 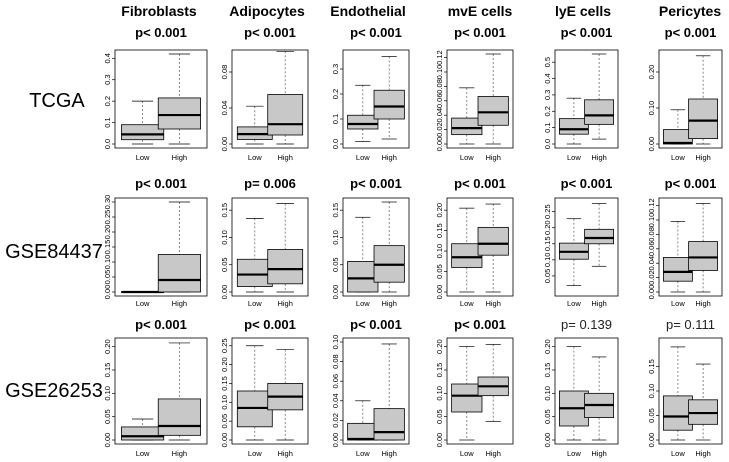 What do you see at coordinates (54, 246) in the screenshot?
I see `row-labels: TCGA GSE84437 GSE26253` at bounding box center [54, 246].